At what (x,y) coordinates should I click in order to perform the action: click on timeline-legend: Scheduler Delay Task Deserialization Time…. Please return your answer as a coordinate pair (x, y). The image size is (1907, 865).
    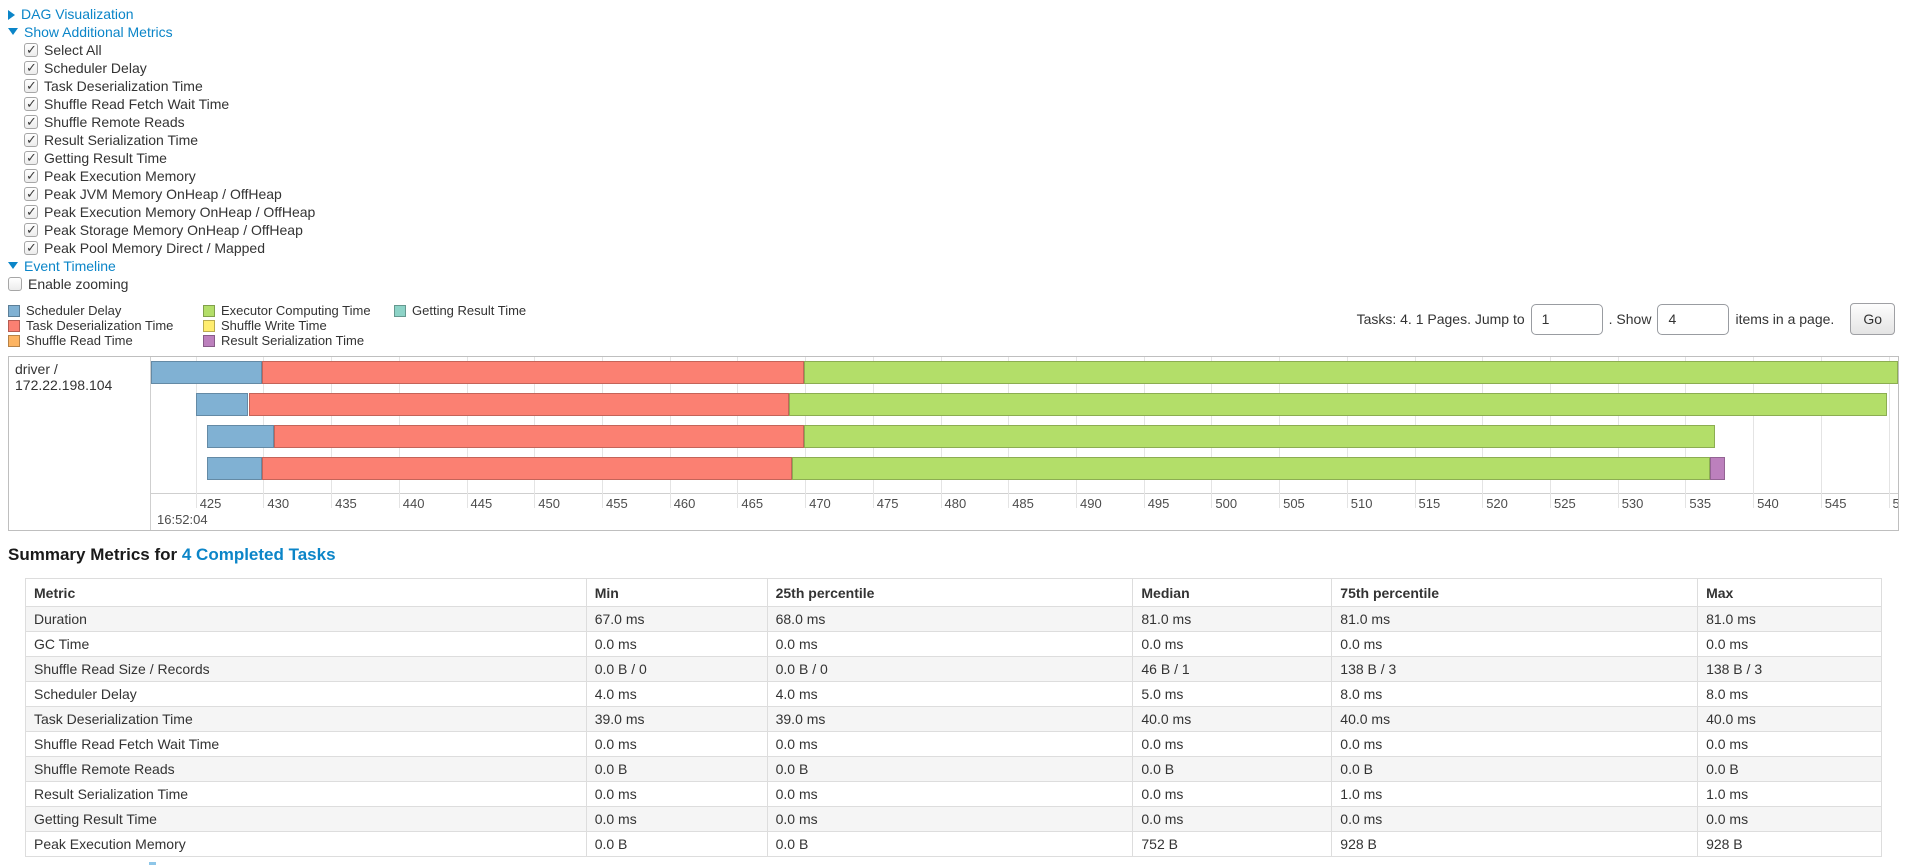
    Looking at the image, I should click on (267, 325).